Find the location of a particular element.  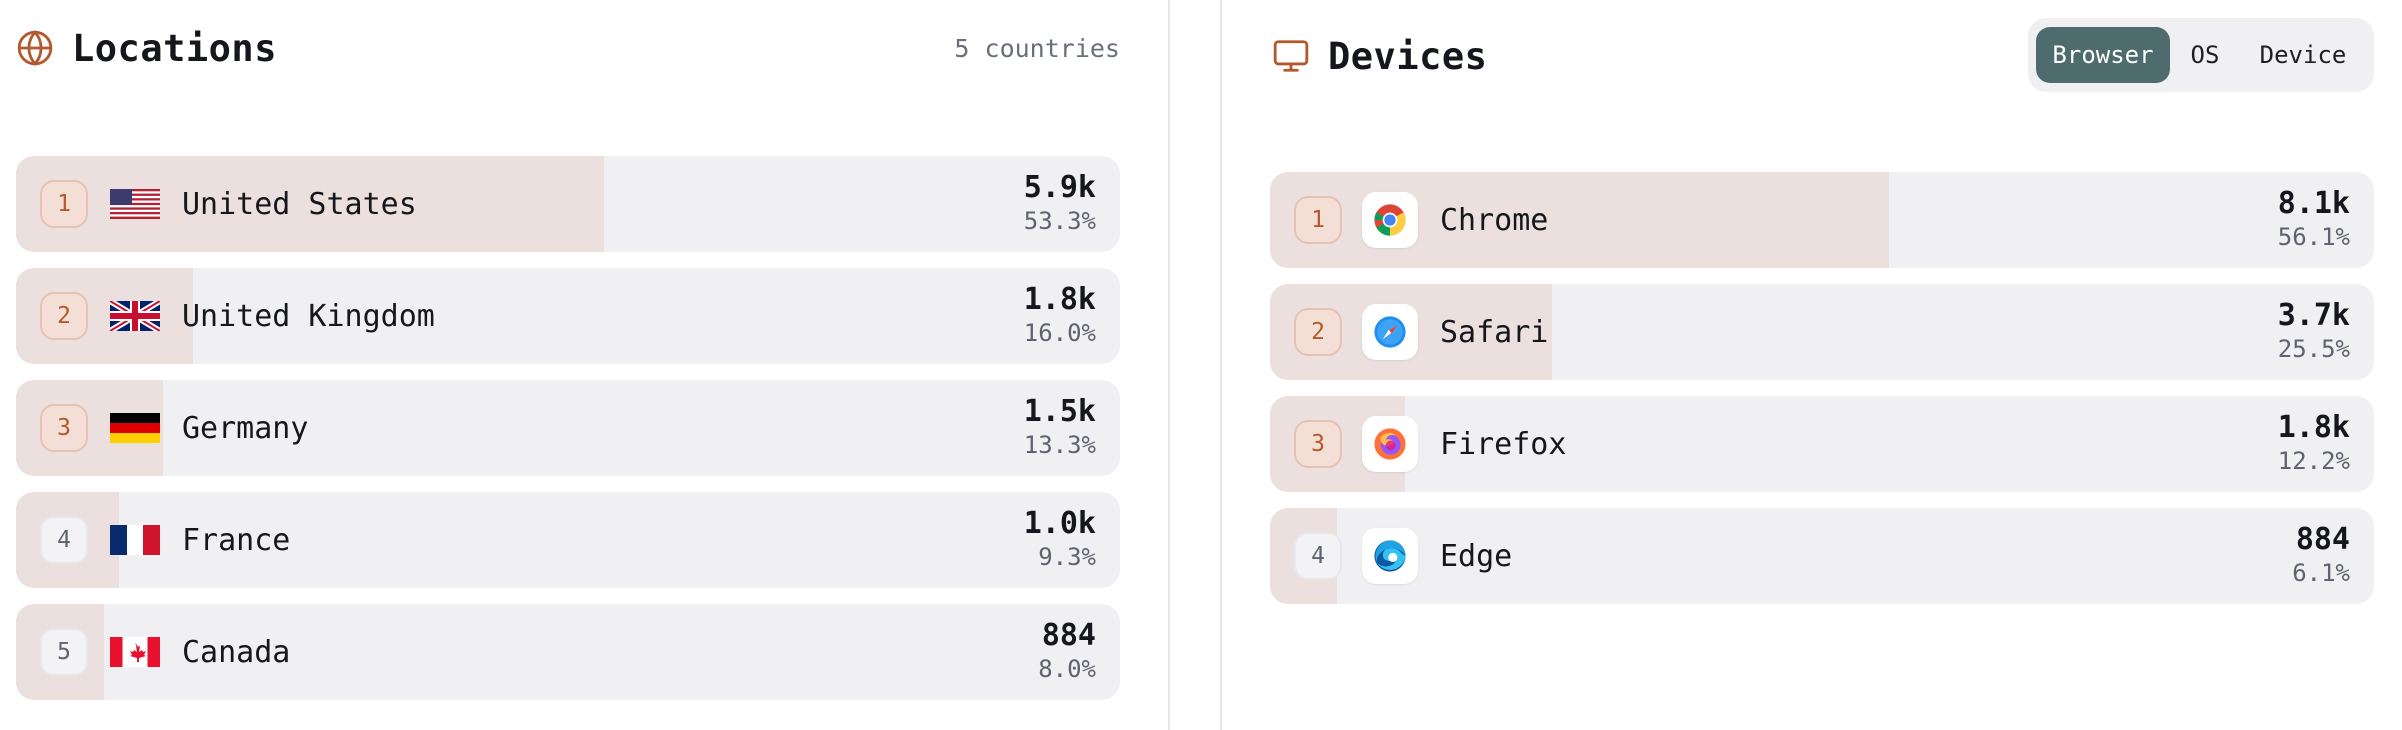

uk-flag-icon is located at coordinates (135, 316).